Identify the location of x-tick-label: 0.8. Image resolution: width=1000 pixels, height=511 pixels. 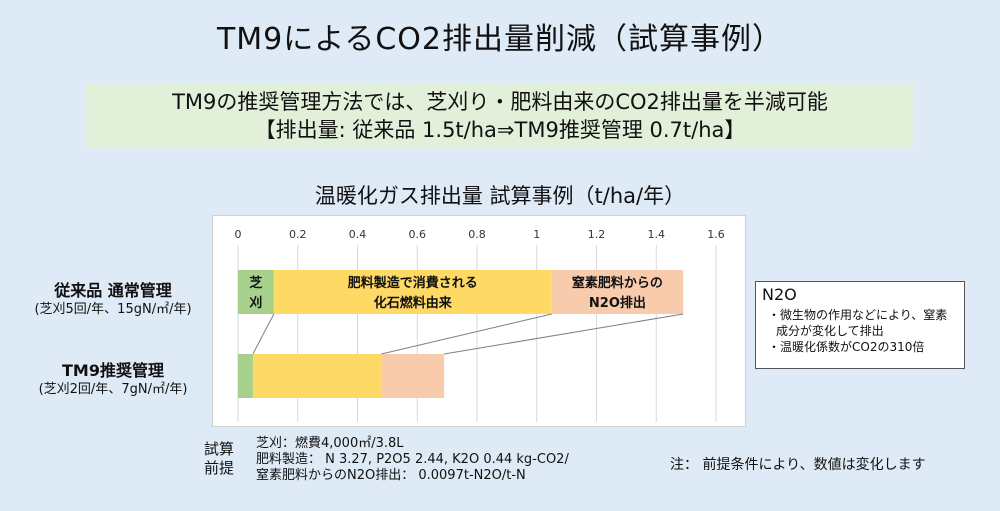
(477, 234).